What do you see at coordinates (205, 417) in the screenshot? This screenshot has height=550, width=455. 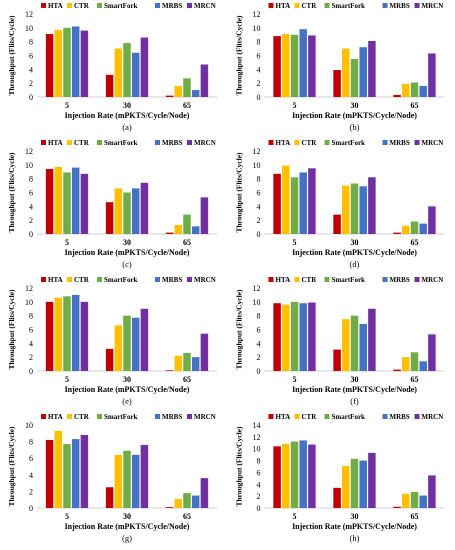 I see `legend-label: MRCN` at bounding box center [205, 417].